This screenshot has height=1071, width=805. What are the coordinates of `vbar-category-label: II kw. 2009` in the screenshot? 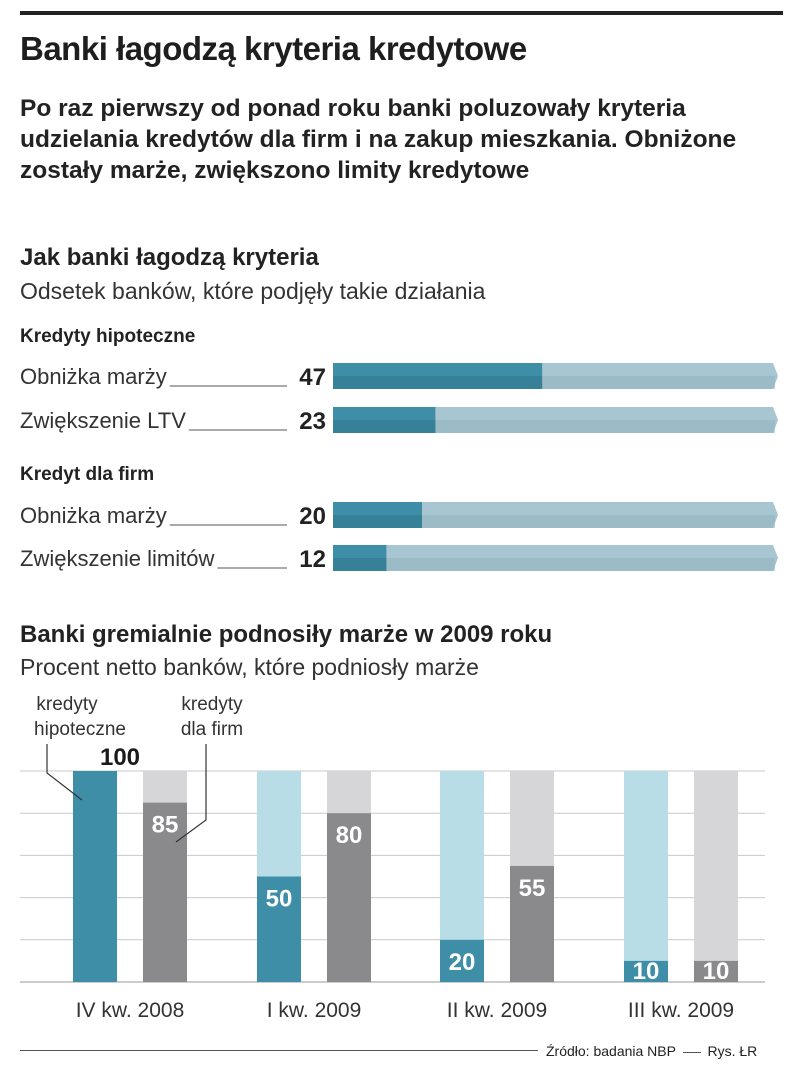 It's located at (497, 1010).